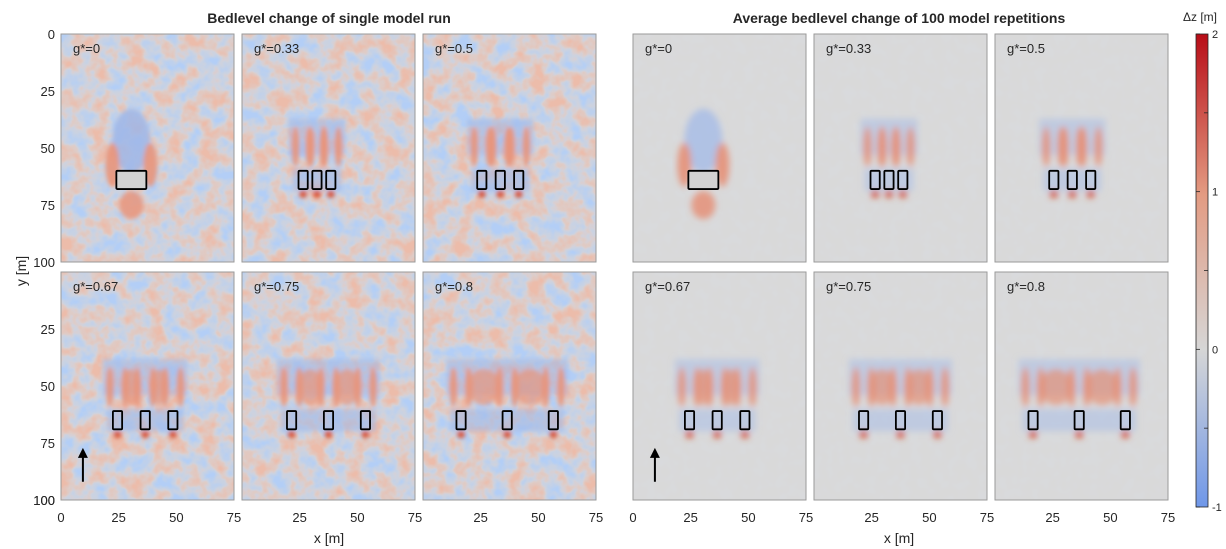 This screenshot has height=549, width=1226. I want to click on panel-single-4: g*=0.67, so click(147, 386).